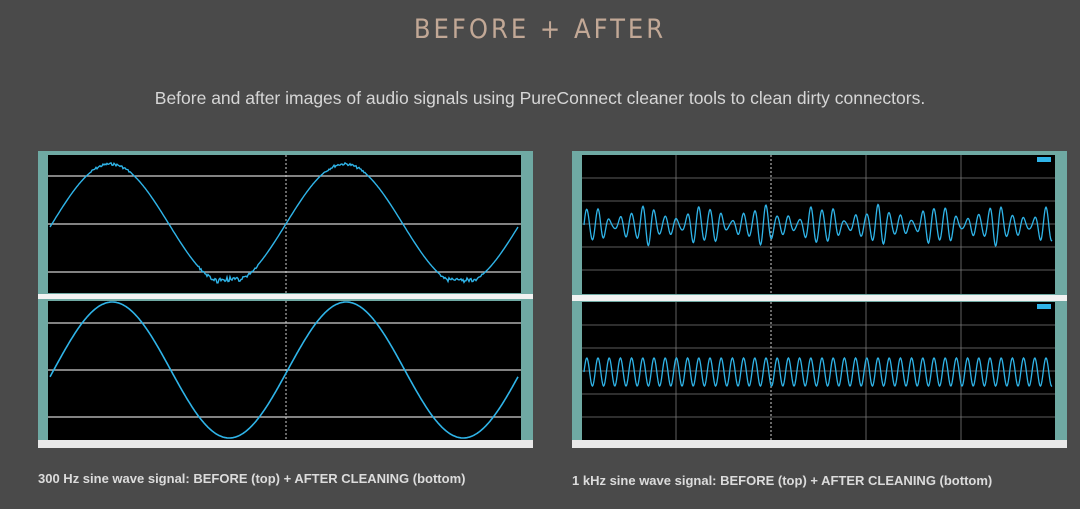 The image size is (1080, 509). Describe the element at coordinates (540, 29) in the screenshot. I see `page-title: BEFORE + AFTER` at that location.